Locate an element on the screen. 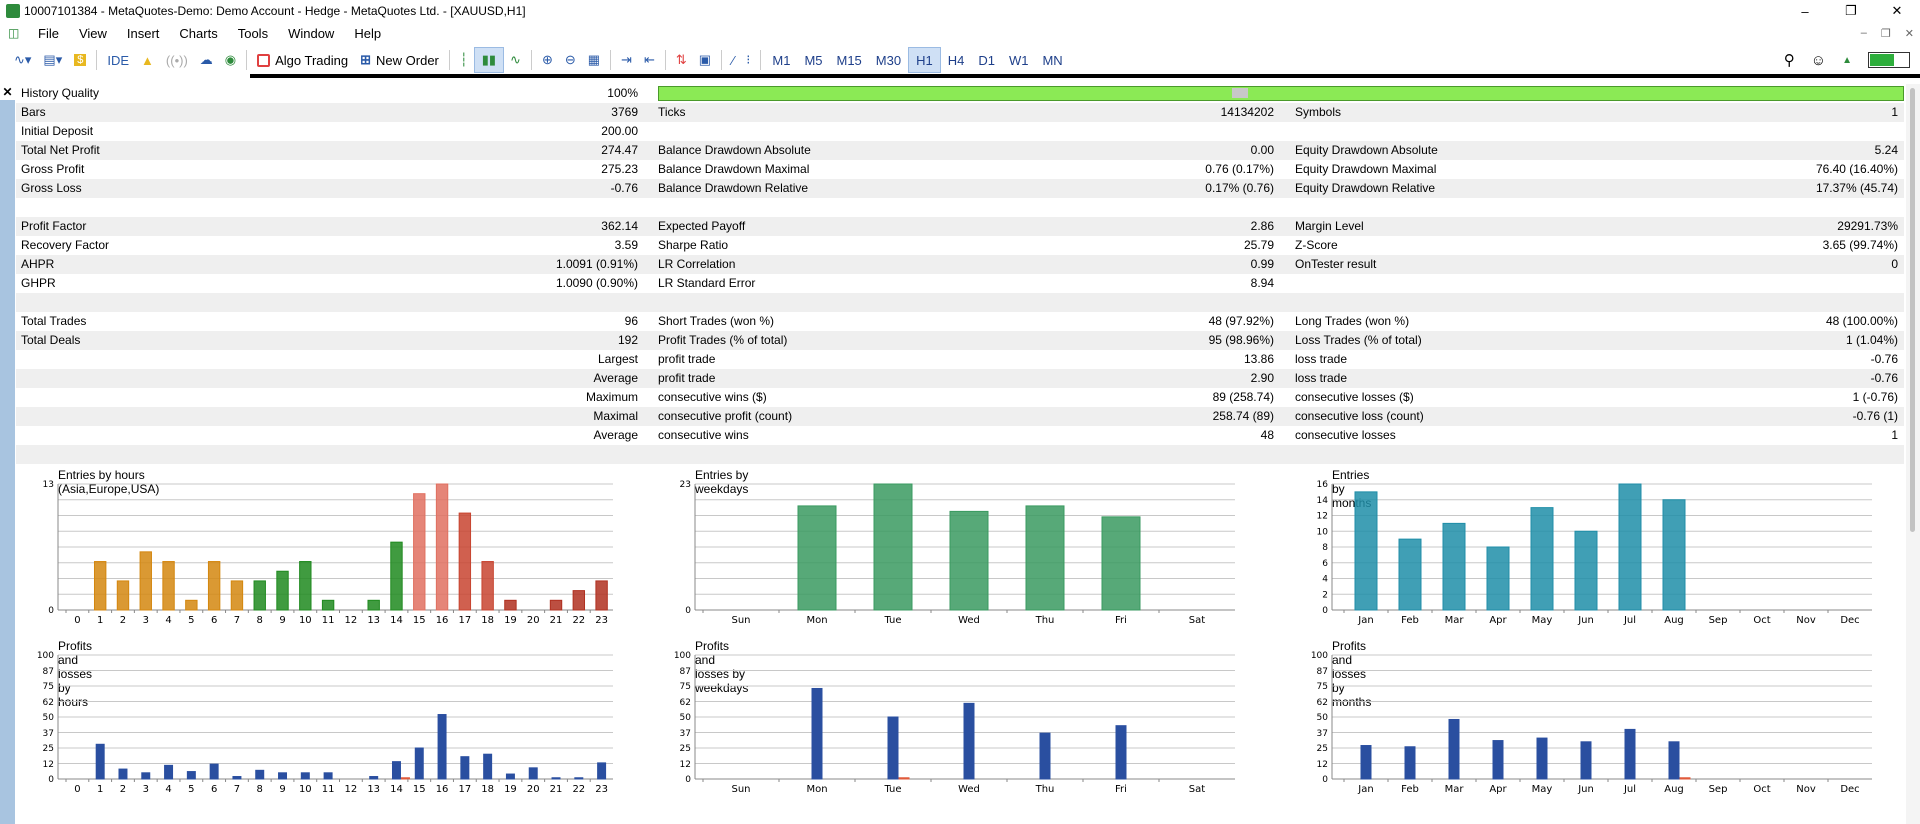 This screenshot has height=824, width=1920. stat-label-3: Loss Trades (% of total) is located at coordinates (1358, 340).